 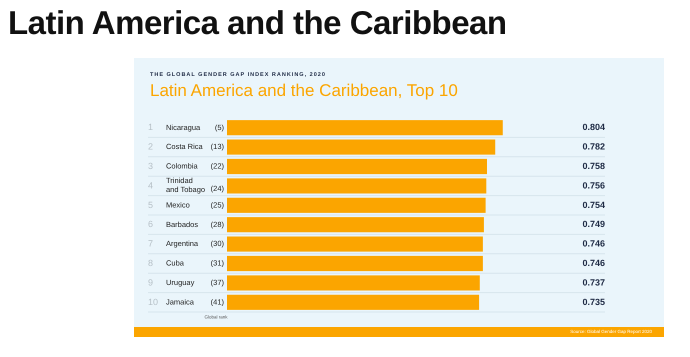 What do you see at coordinates (257, 23) in the screenshot?
I see `chart-title: Latin America and the Caribbean` at bounding box center [257, 23].